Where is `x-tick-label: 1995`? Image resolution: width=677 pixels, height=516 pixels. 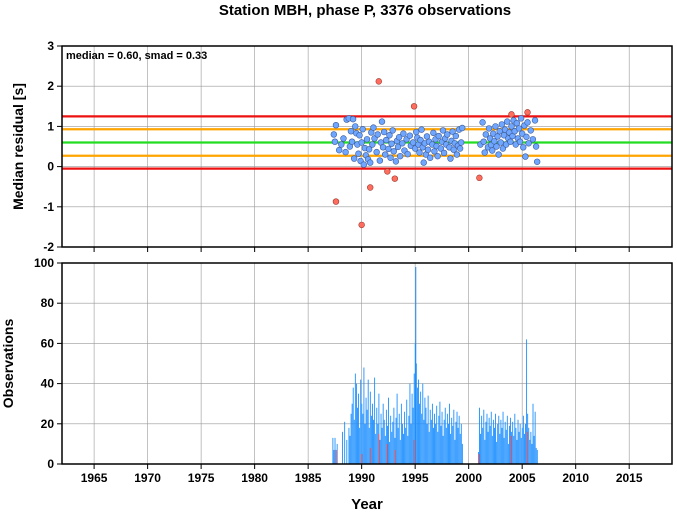
x-tick-label: 1995 is located at coordinates (415, 478).